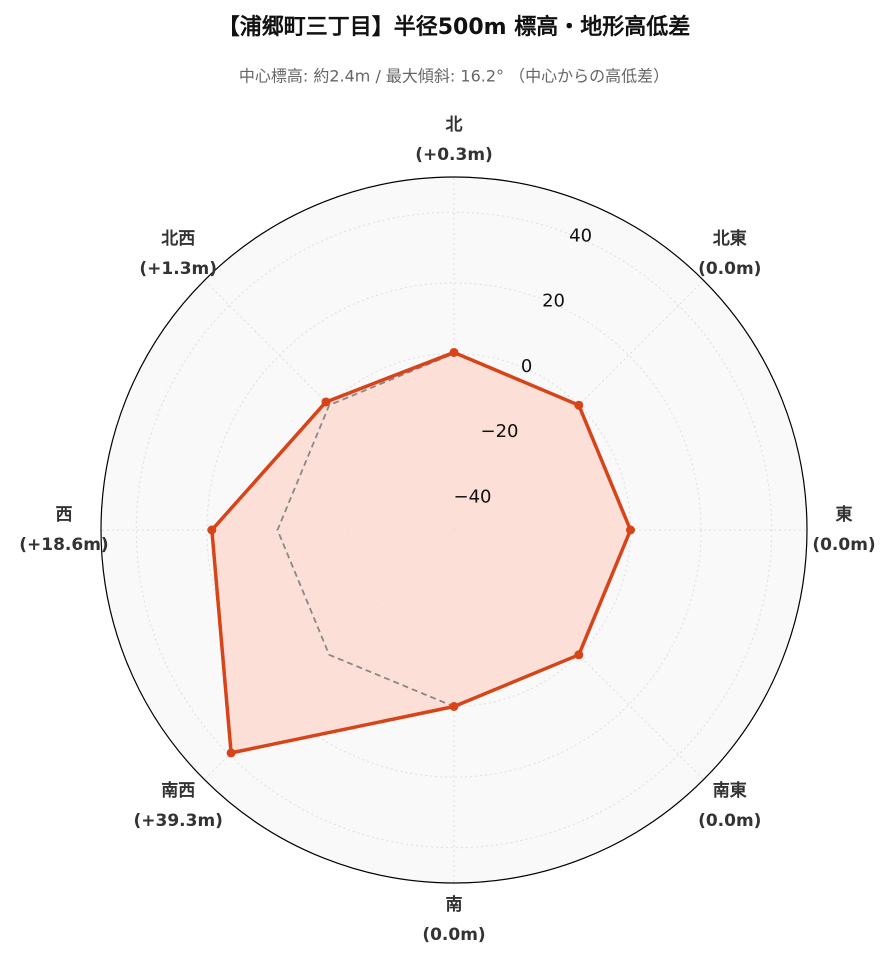 The width and height of the screenshot is (891, 962). Describe the element at coordinates (454, 155) in the screenshot. I see `value-label: (+0.3m)` at that location.